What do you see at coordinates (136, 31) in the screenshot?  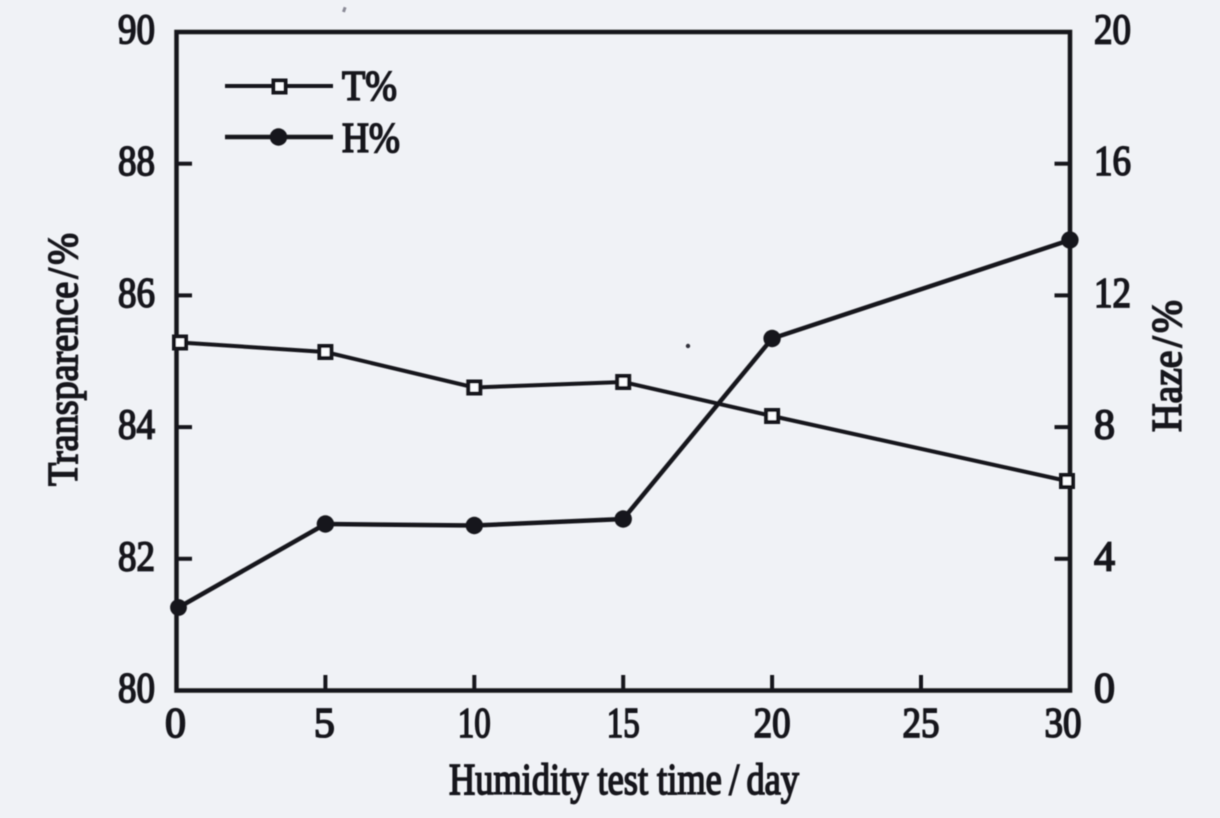 I see `svg-text: 90` at bounding box center [136, 31].